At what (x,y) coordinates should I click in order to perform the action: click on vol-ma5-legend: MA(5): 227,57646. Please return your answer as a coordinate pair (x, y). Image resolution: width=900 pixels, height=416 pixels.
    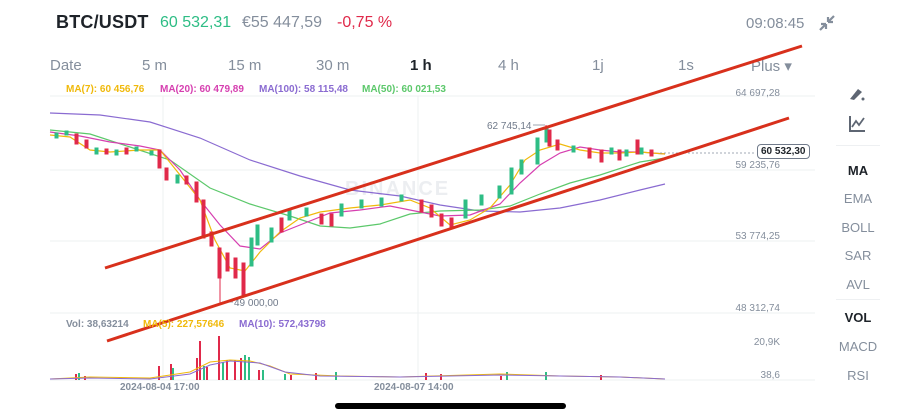
    Looking at the image, I should click on (184, 324).